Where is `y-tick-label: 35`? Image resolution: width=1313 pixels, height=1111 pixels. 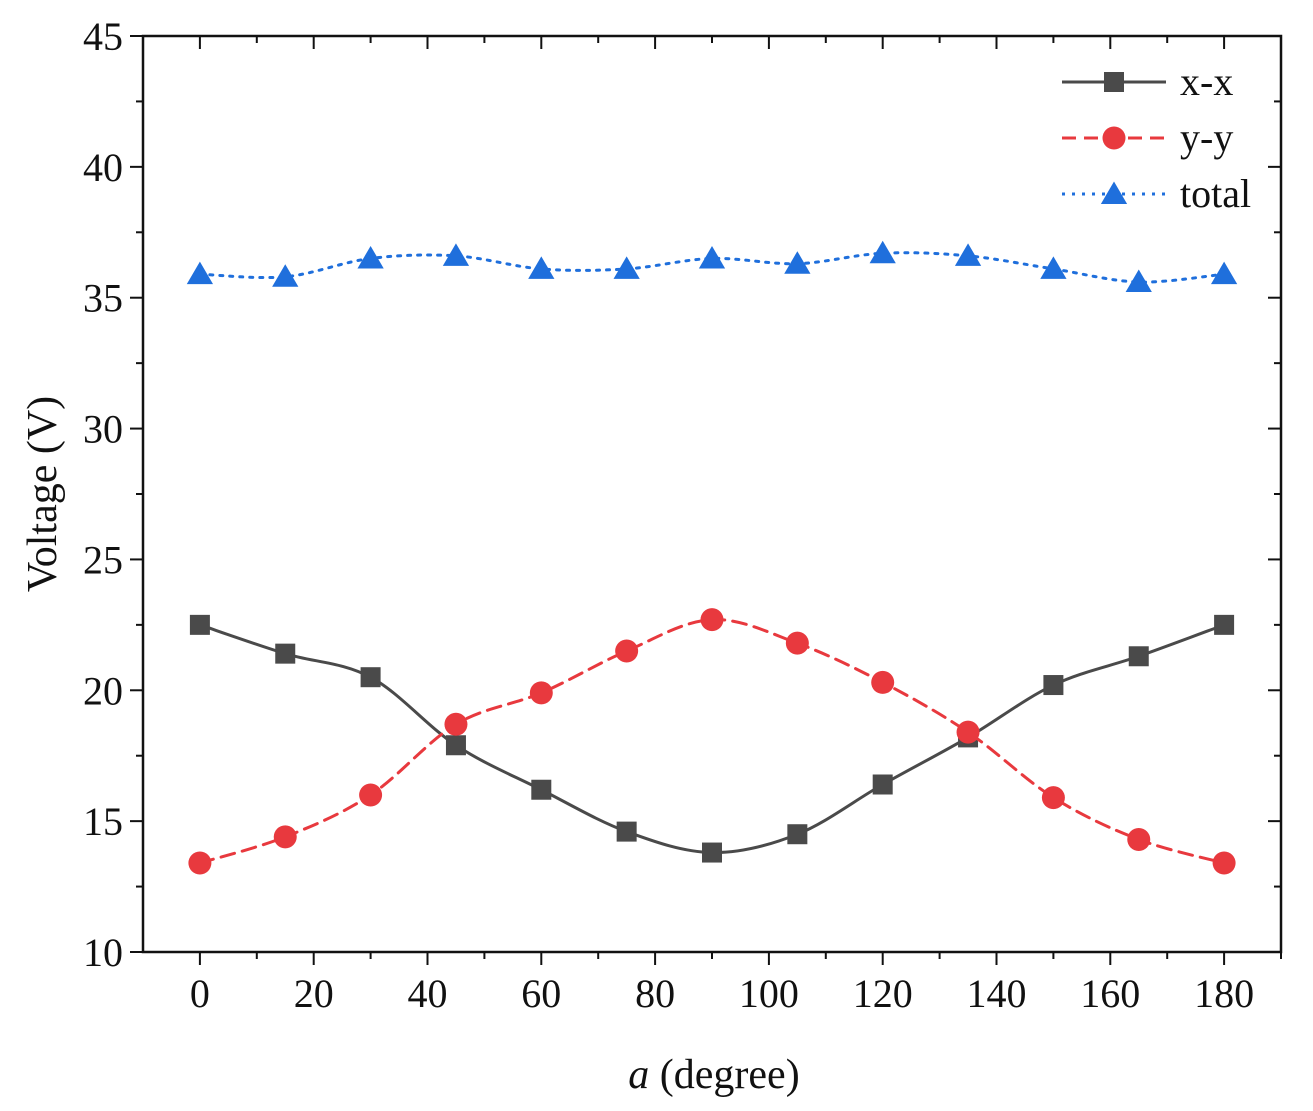
y-tick-label: 35 is located at coordinates (103, 298).